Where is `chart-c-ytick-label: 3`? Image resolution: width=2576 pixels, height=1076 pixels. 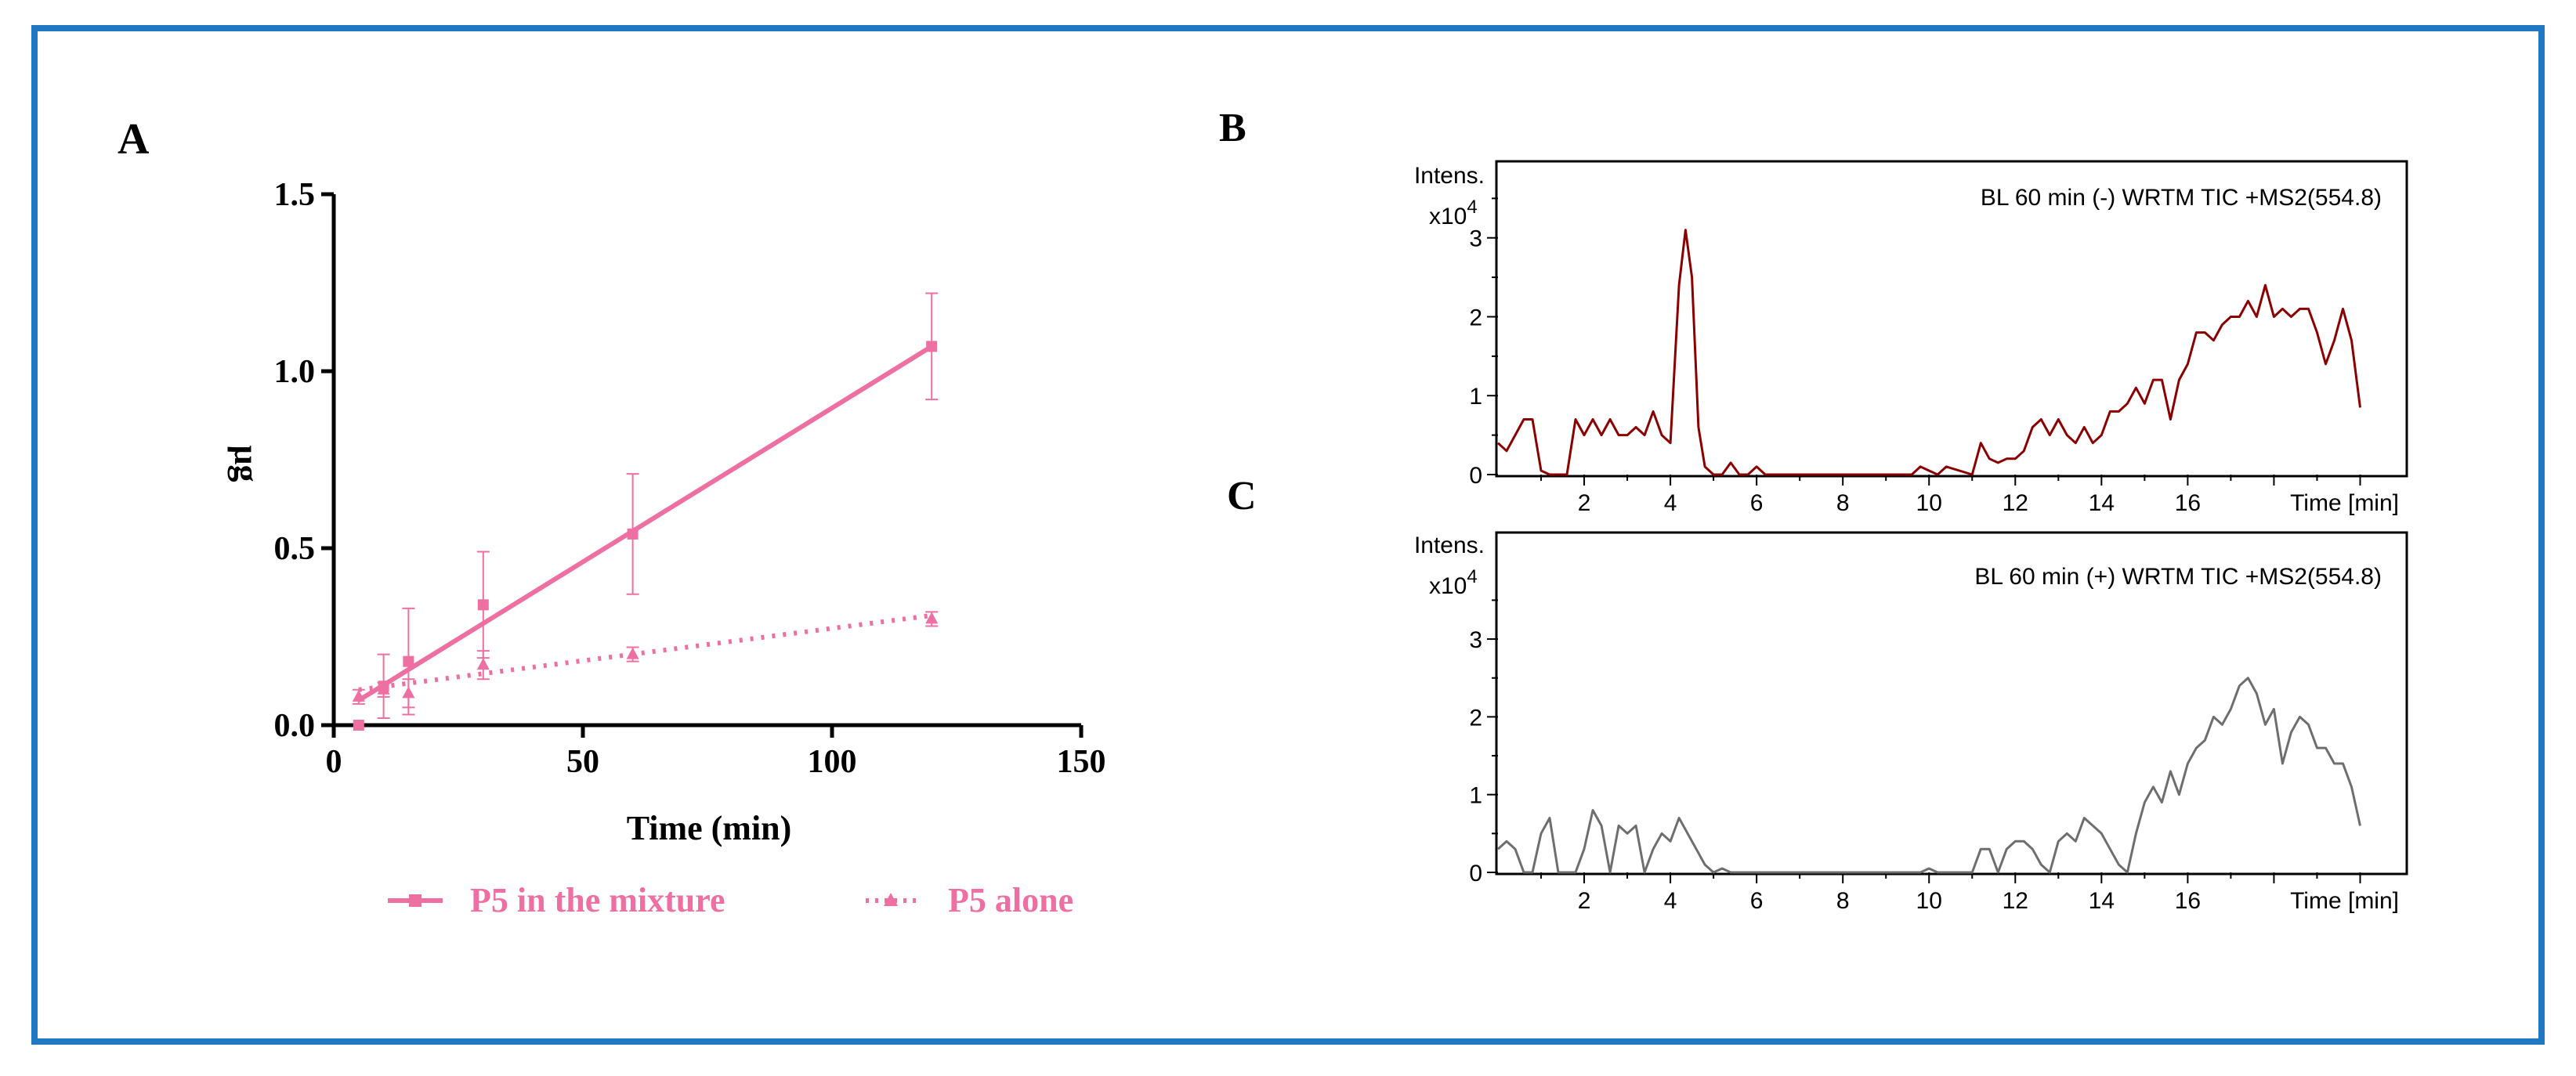 chart-c-ytick-label: 3 is located at coordinates (1475, 640).